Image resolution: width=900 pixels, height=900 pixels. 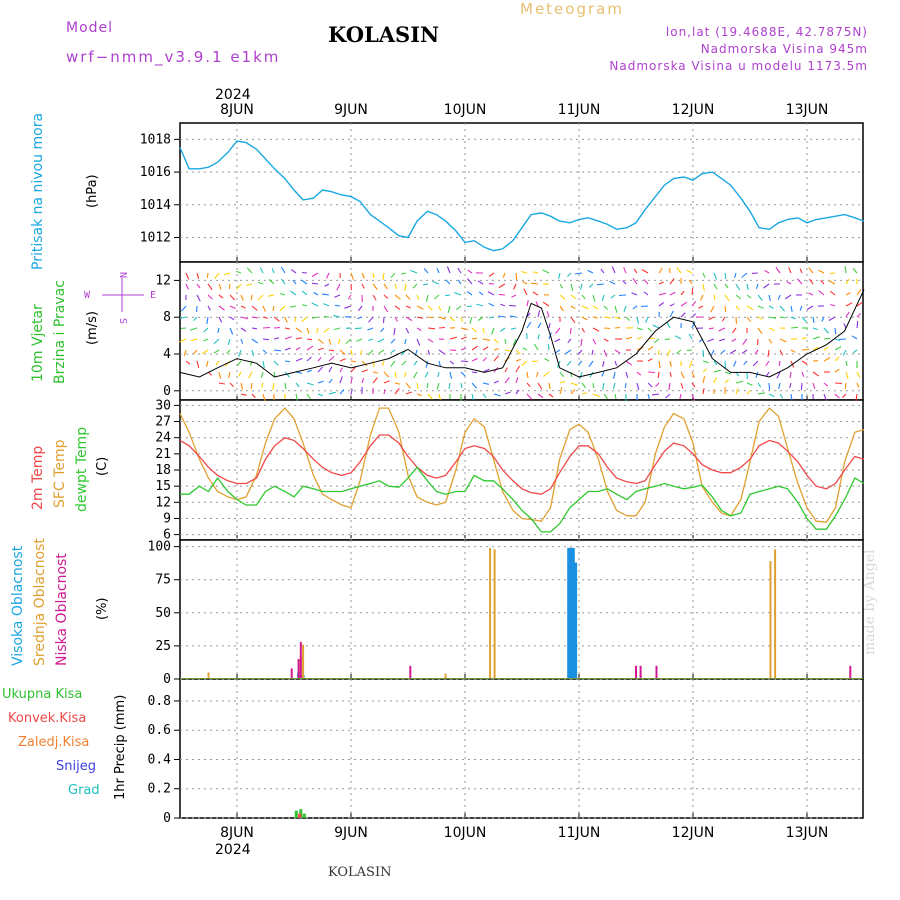 What do you see at coordinates (693, 833) in the screenshot?
I see `date-label-bottom: 12JUN` at bounding box center [693, 833].